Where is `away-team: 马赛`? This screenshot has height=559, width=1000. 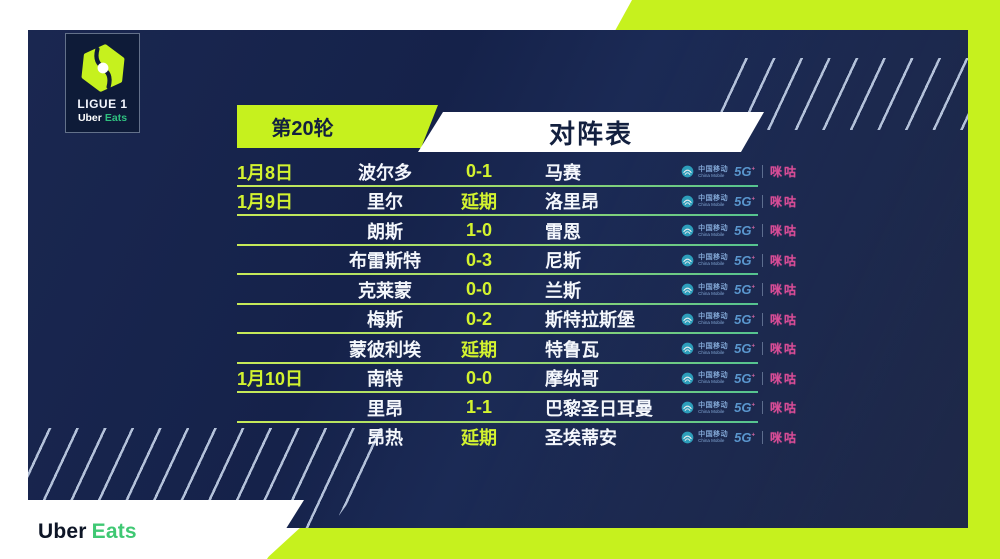
away-team: 马赛 is located at coordinates (563, 172).